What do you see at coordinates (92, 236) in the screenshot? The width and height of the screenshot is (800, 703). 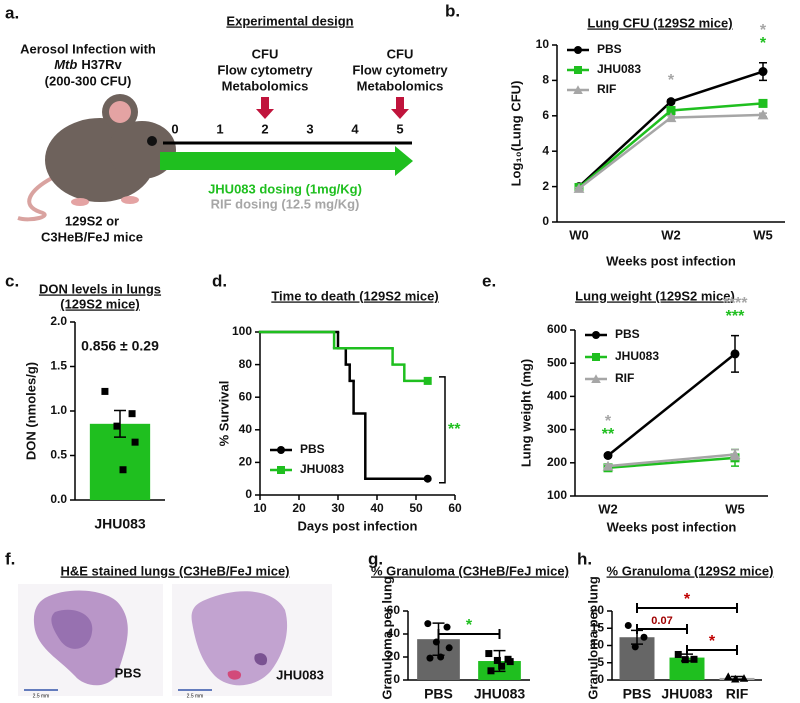 I see `mice-text: C3HeB/FeJ mice` at bounding box center [92, 236].